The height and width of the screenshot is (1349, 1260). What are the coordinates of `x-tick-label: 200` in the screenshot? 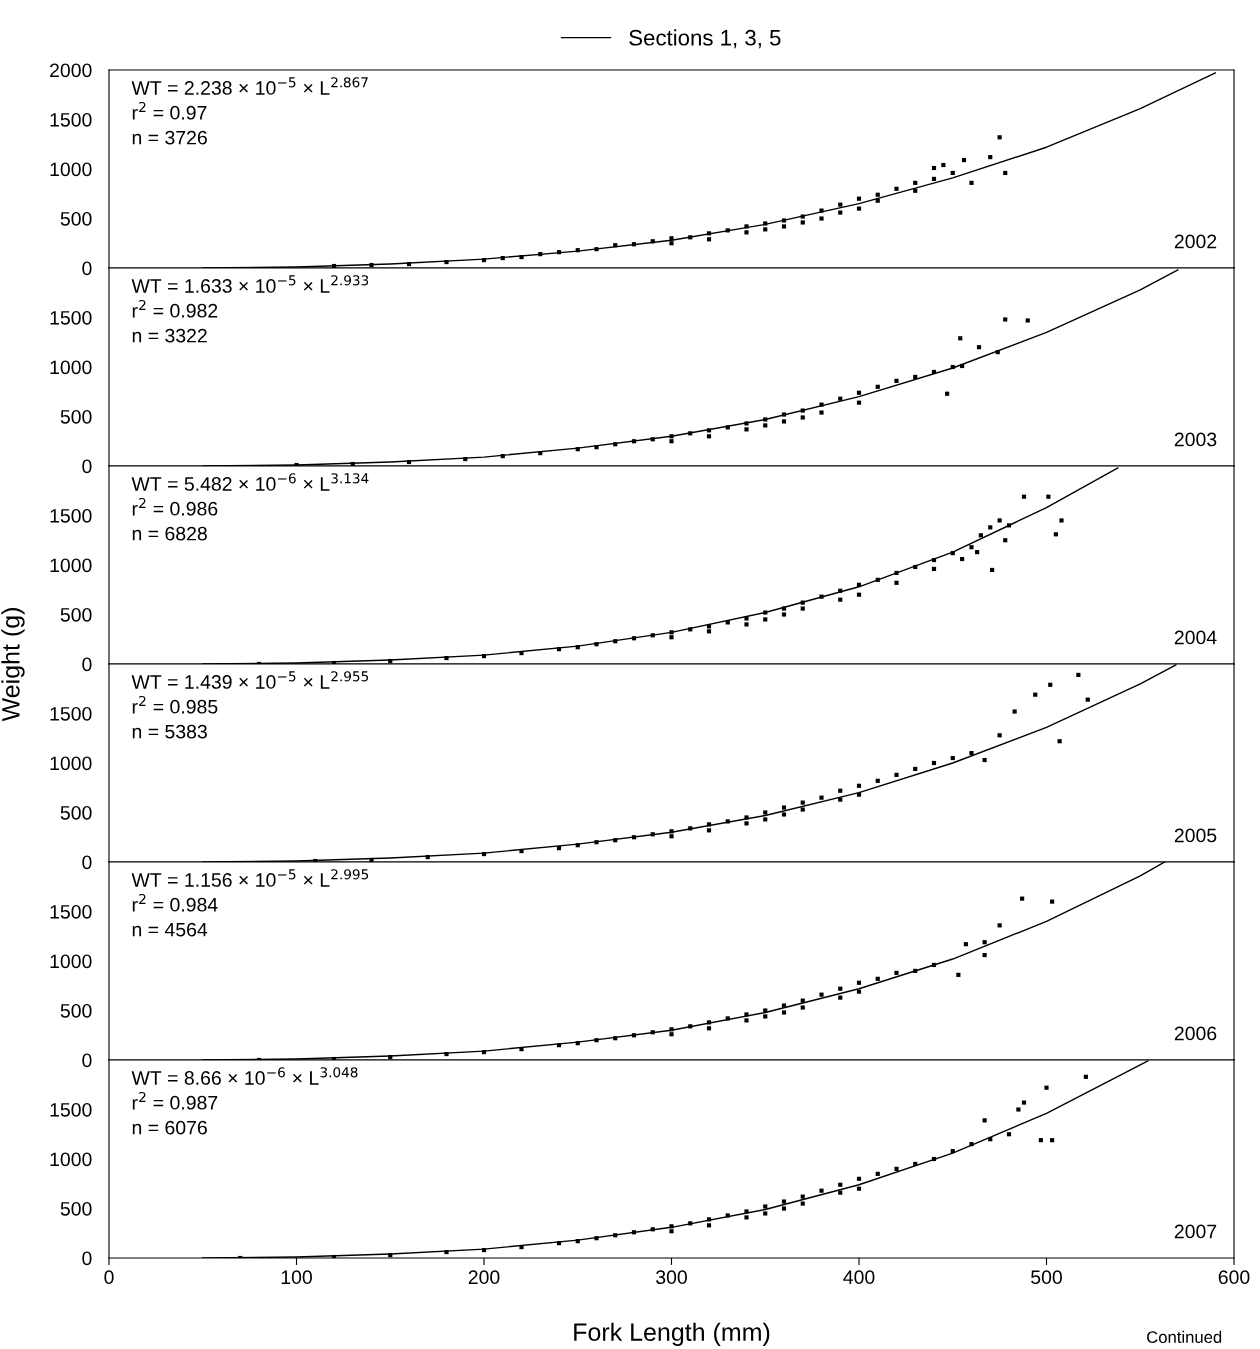 It's located at (484, 1277).